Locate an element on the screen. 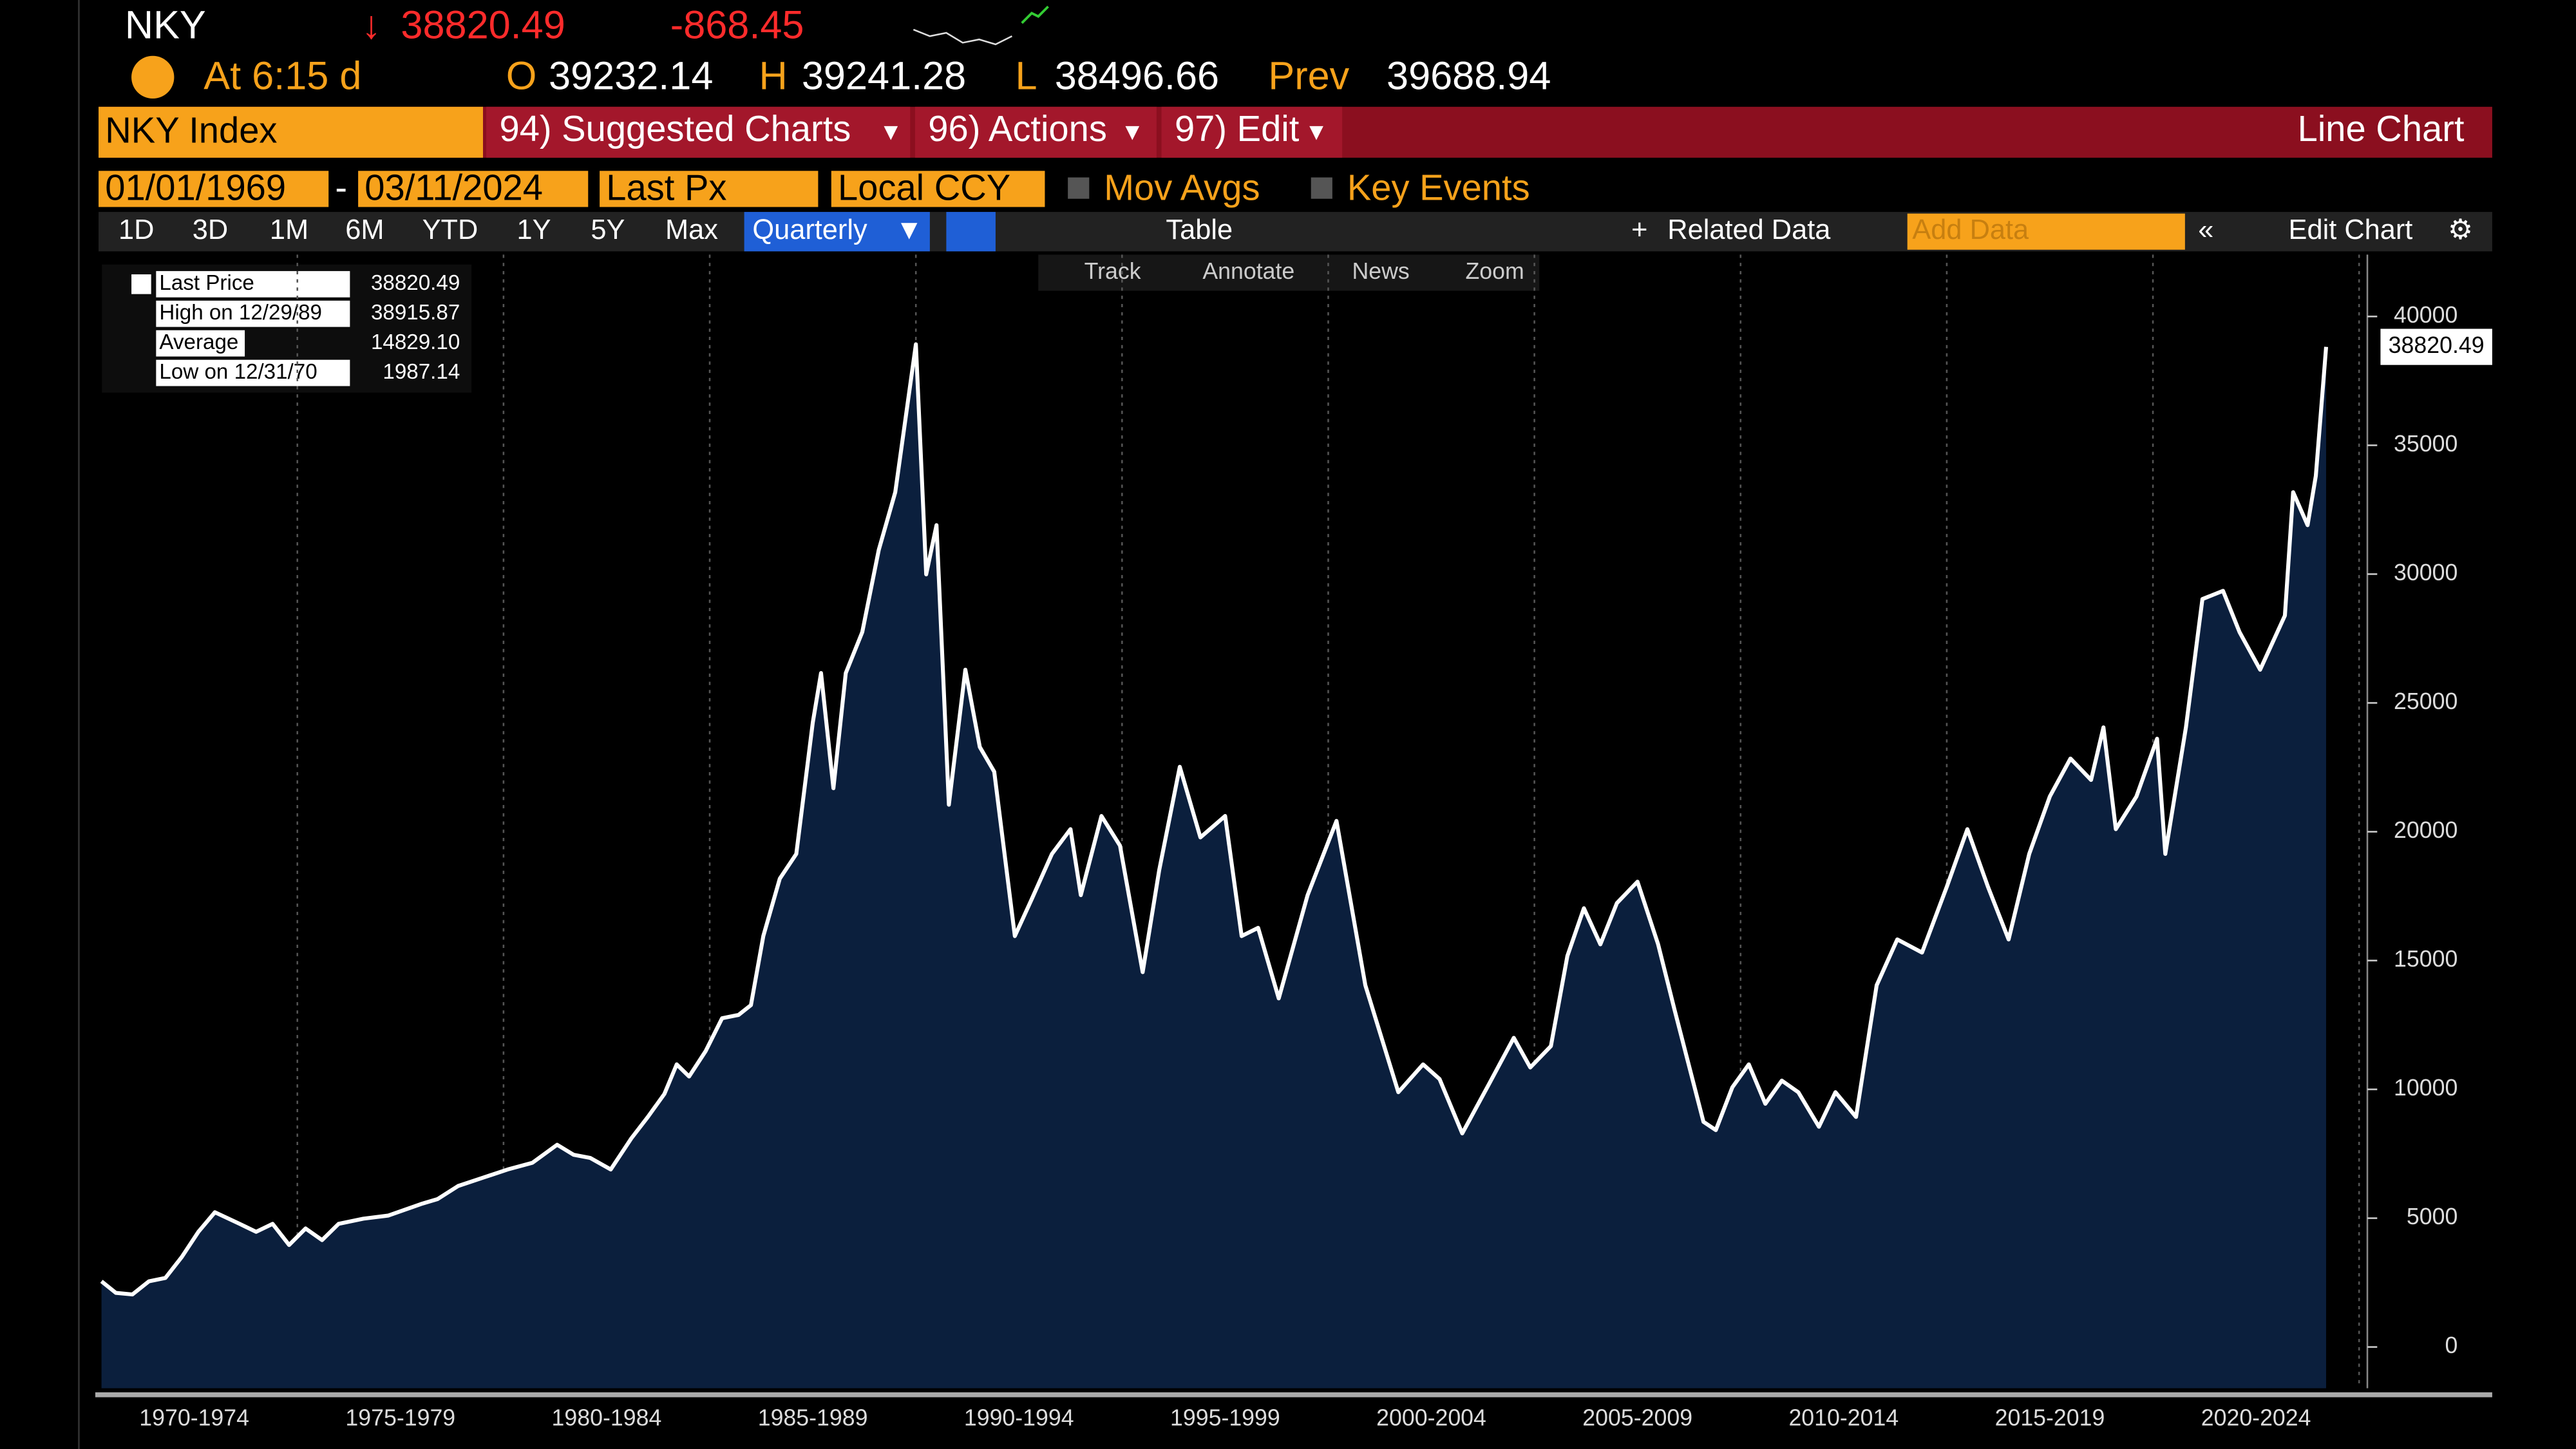 The image size is (2576, 1449). period-button: 1Y is located at coordinates (534, 230).